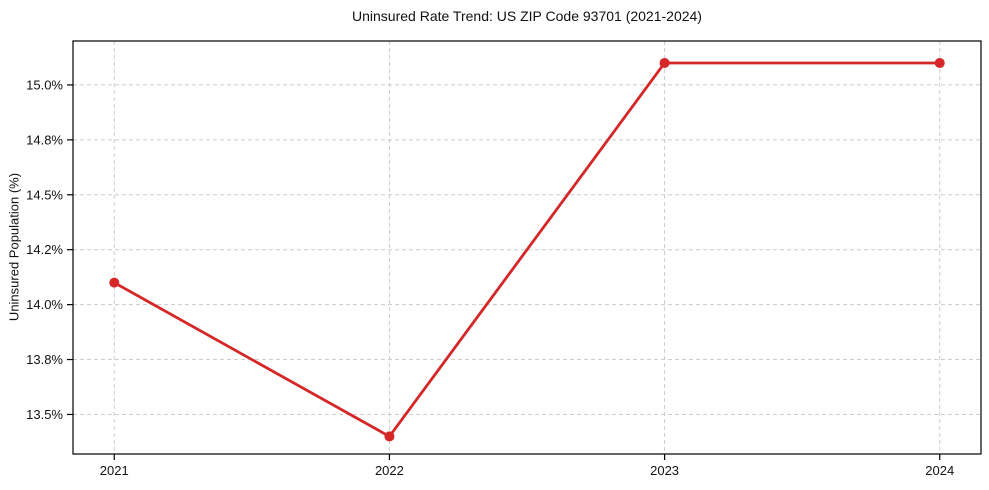 The image size is (989, 490). Describe the element at coordinates (44, 194) in the screenshot. I see `y-tick-label: 14.5%` at that location.